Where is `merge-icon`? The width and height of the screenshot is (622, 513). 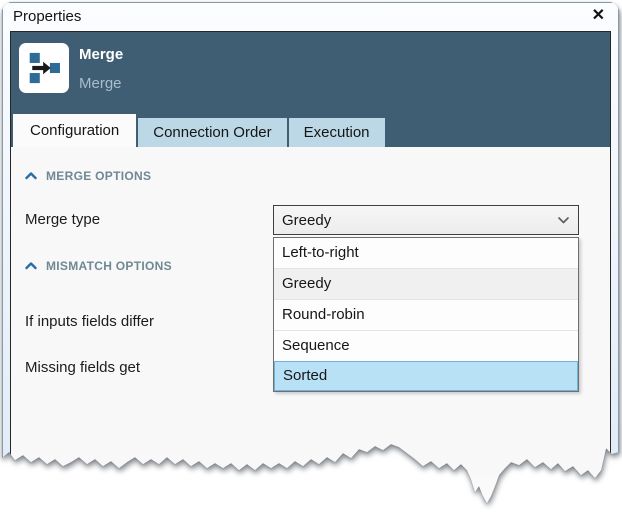
merge-icon is located at coordinates (44, 68).